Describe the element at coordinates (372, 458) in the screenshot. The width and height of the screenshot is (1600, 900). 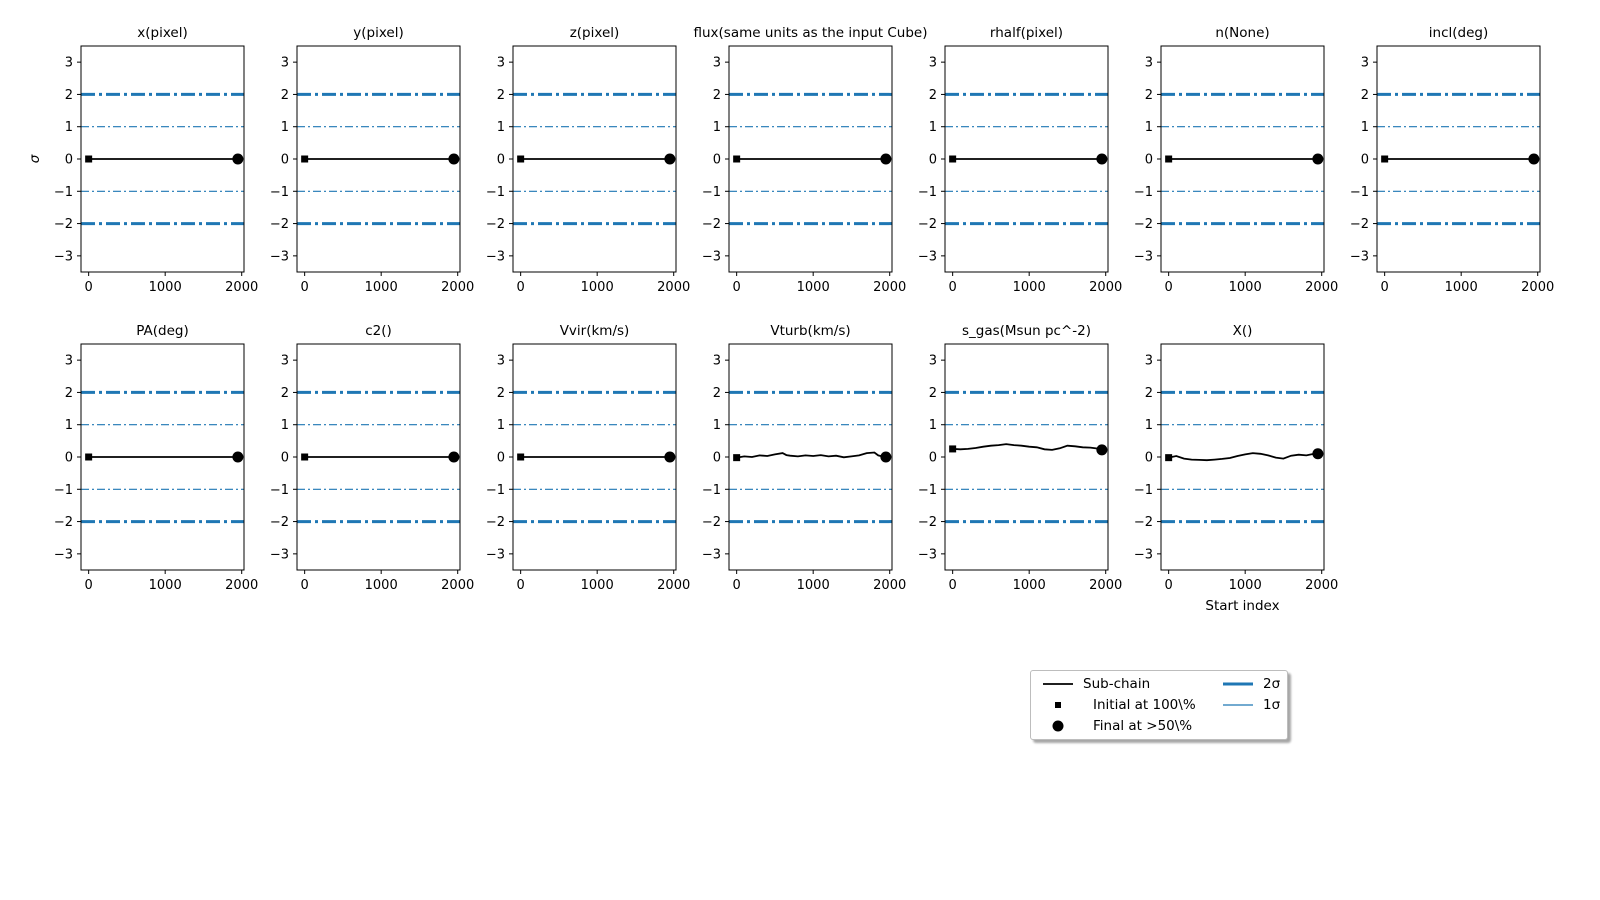
I see `subplot-panel: c2() −3 −2 −1 0 1 2 3 0 1000 2000` at that location.